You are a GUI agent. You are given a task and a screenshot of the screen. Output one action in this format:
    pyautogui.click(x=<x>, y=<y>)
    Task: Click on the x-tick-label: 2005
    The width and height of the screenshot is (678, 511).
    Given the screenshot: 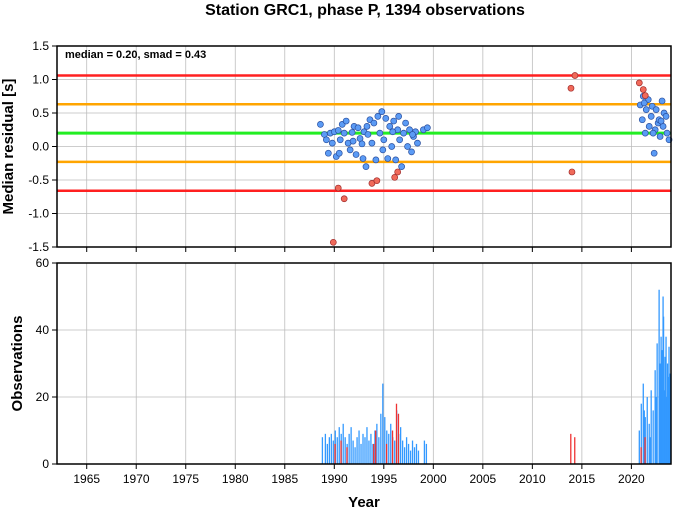 What is the action you would take?
    pyautogui.click(x=482, y=479)
    